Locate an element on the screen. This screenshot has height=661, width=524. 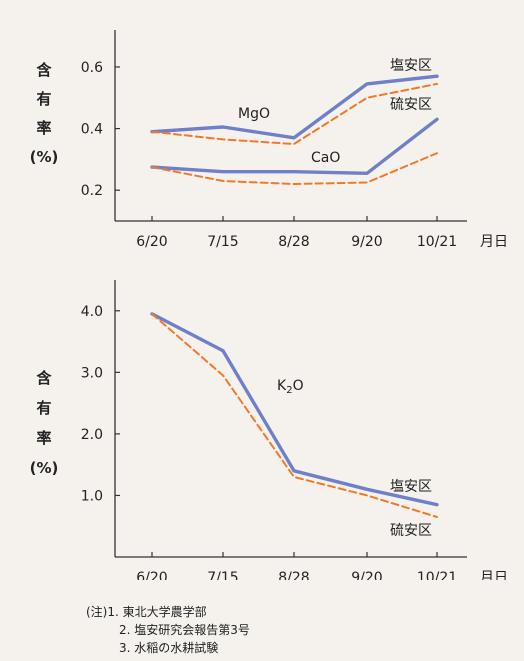
footnote-3: 3. 水稲の水耕試験 is located at coordinates (169, 648).